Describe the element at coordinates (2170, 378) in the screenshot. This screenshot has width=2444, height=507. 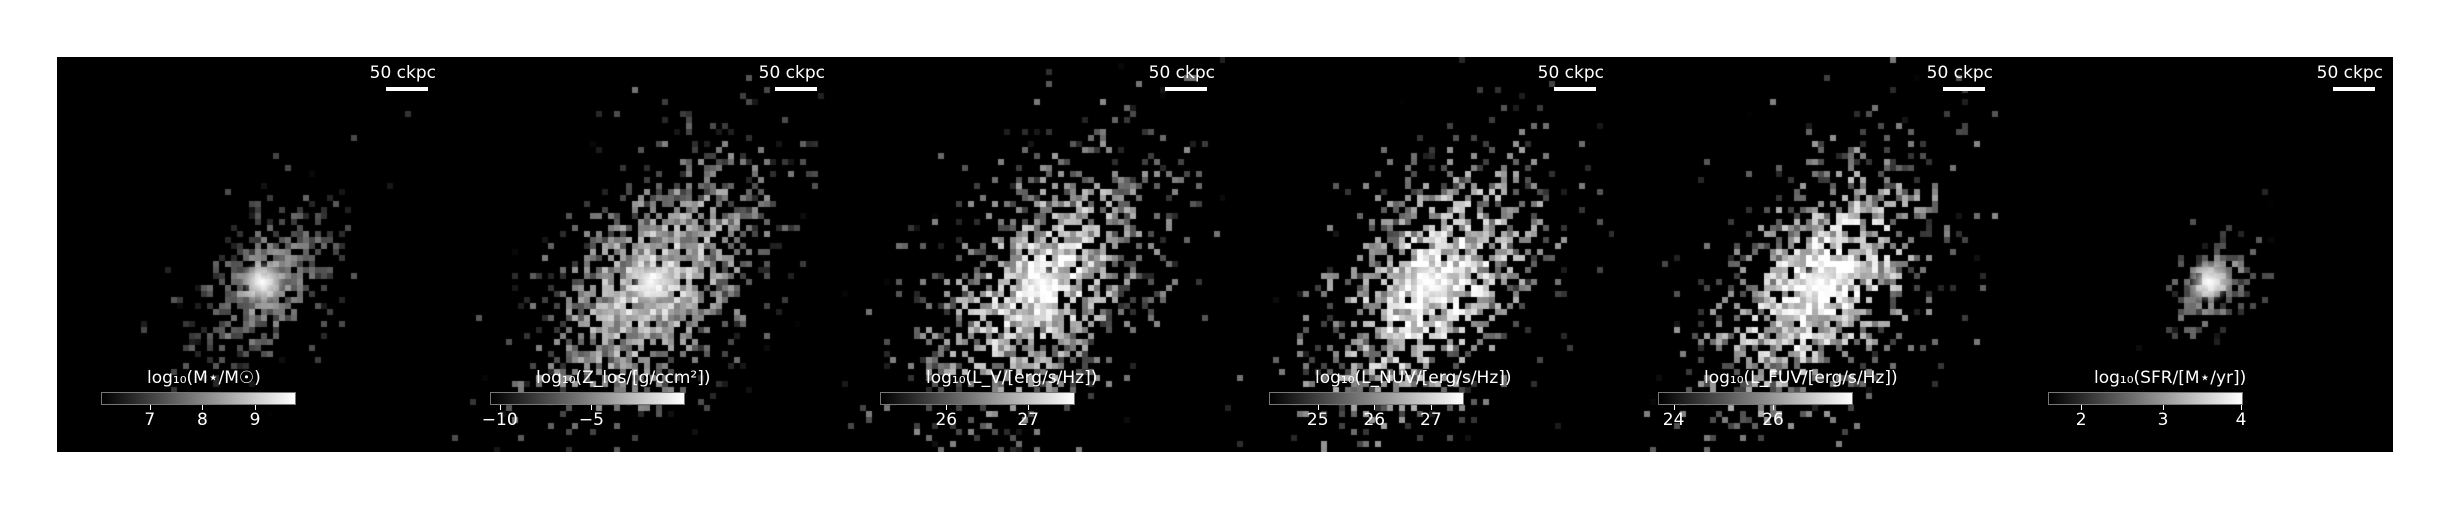
I see `colorbar-label: log₁₀(SFR/[M⋆/yr])` at that location.